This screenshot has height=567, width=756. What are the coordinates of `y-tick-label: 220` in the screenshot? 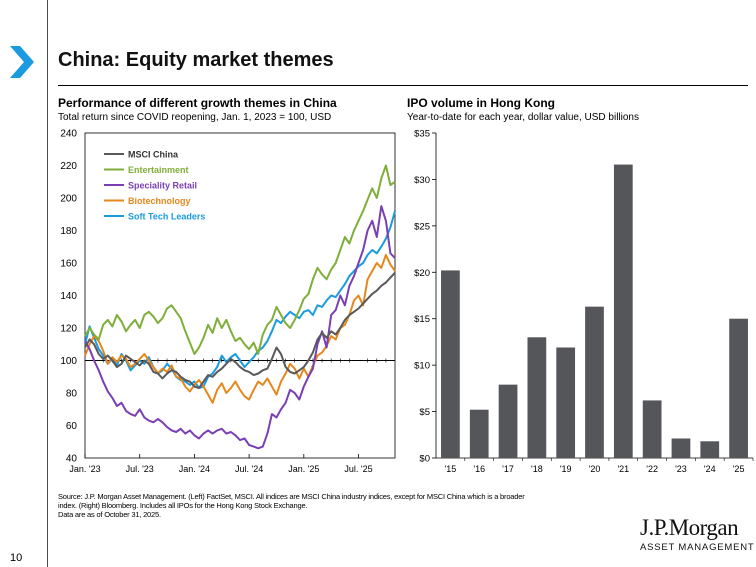 It's located at (68, 166).